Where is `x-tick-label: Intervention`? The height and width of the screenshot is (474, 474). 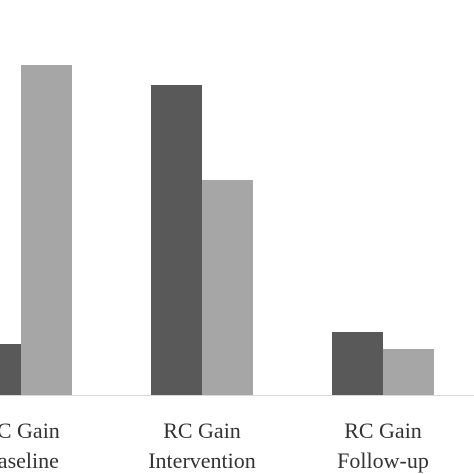 x-tick-label: Intervention is located at coordinates (202, 460).